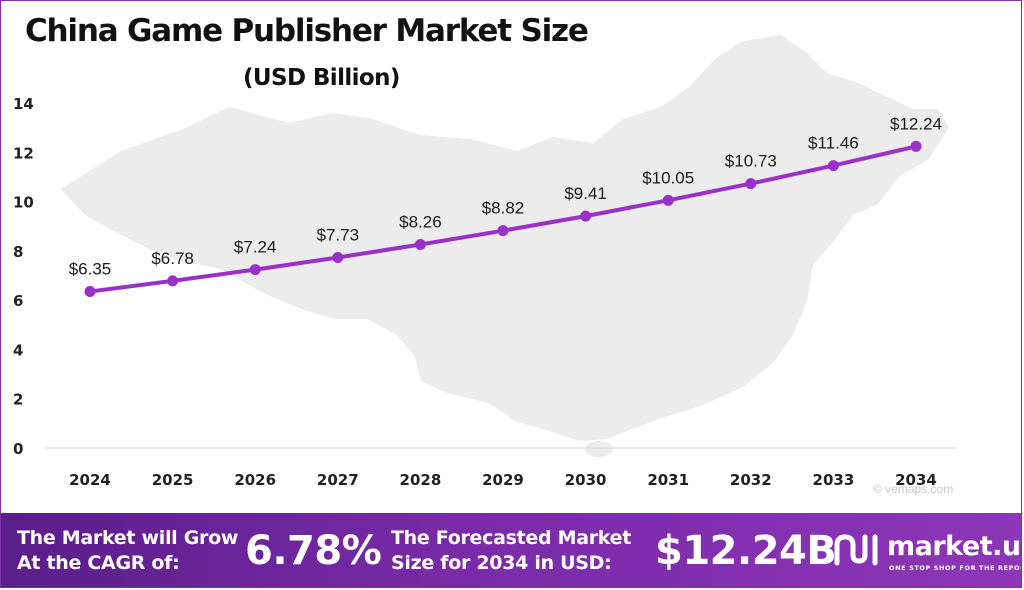 The height and width of the screenshot is (590, 1024). Describe the element at coordinates (954, 546) in the screenshot. I see `brand-name: market.us` at that location.